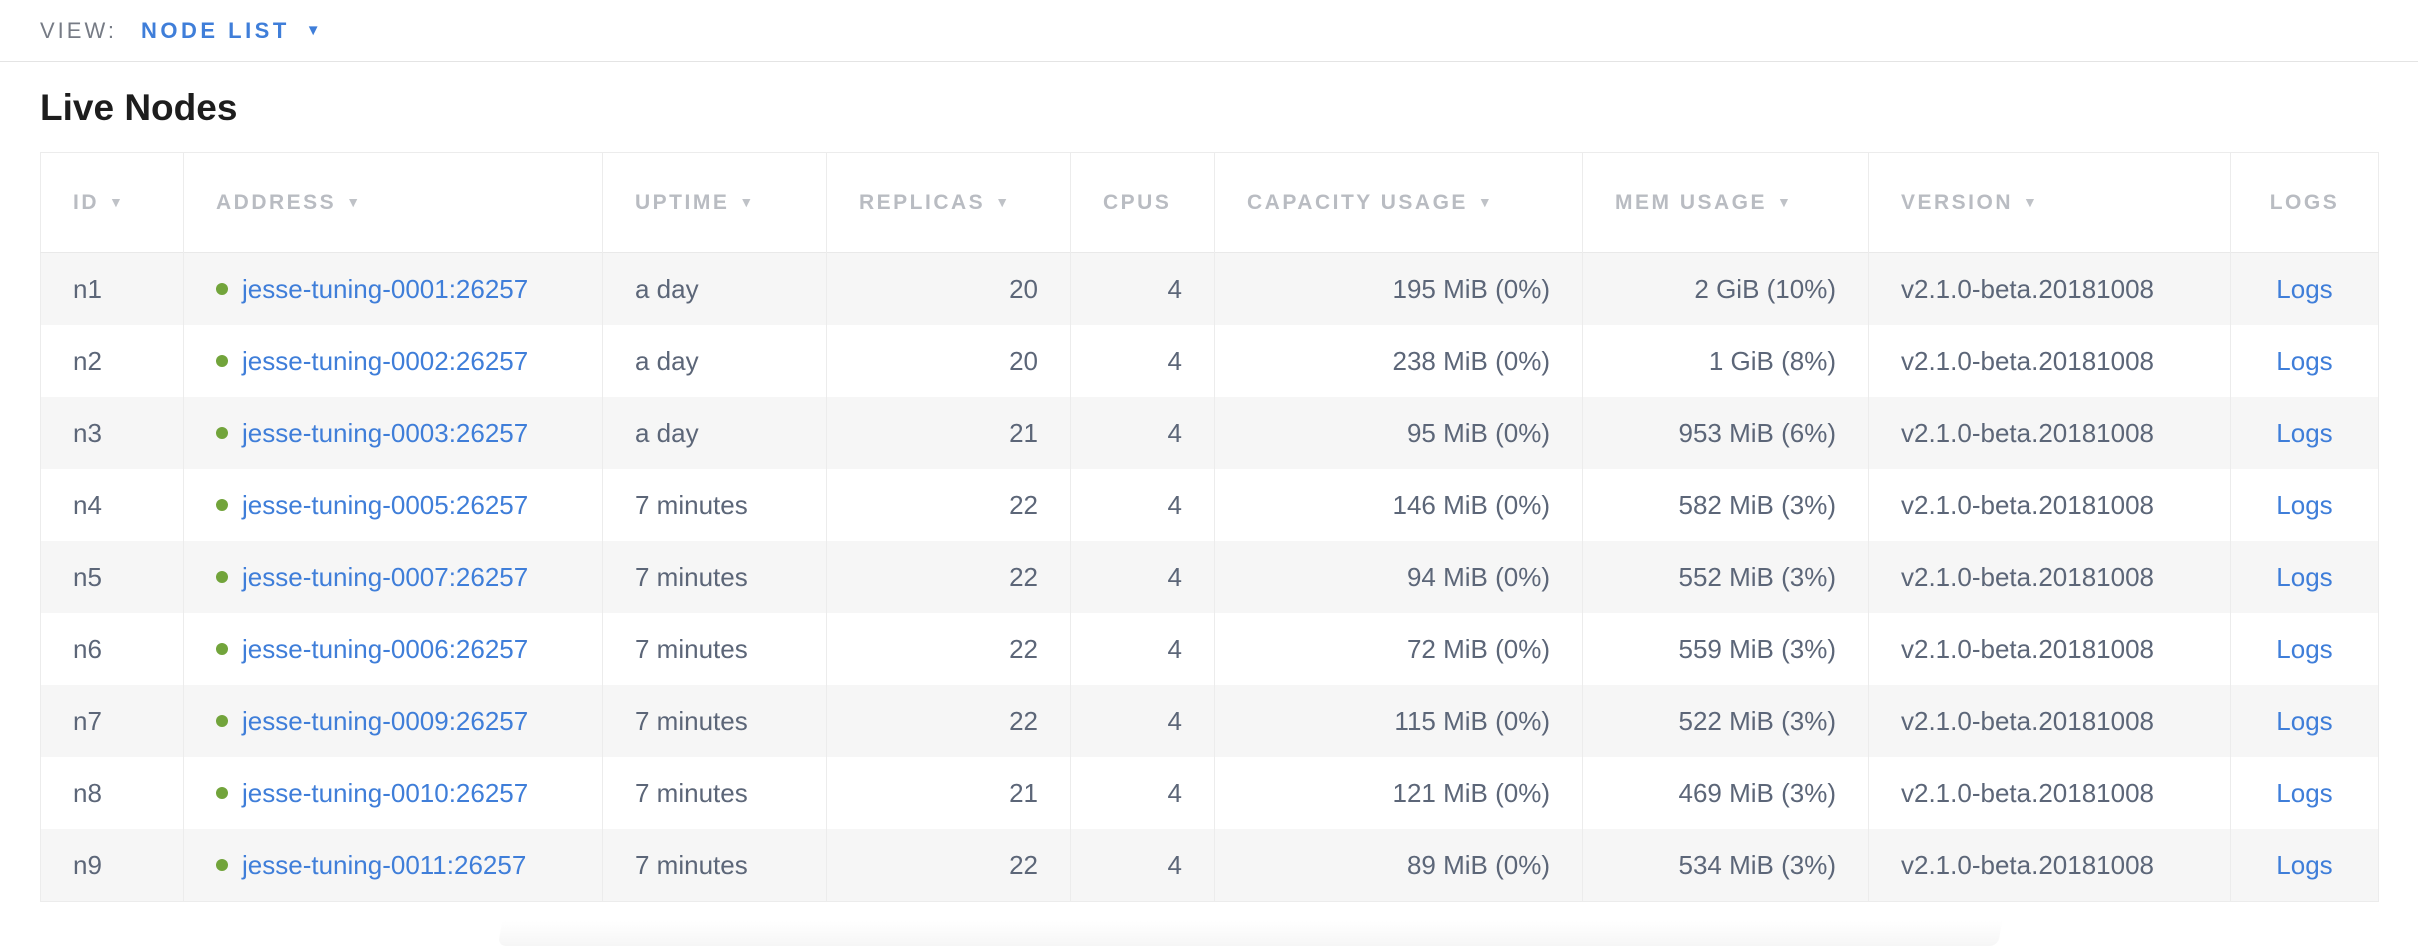 The height and width of the screenshot is (946, 2418). Describe the element at coordinates (139, 107) in the screenshot. I see `page-title: Live Nodes` at that location.